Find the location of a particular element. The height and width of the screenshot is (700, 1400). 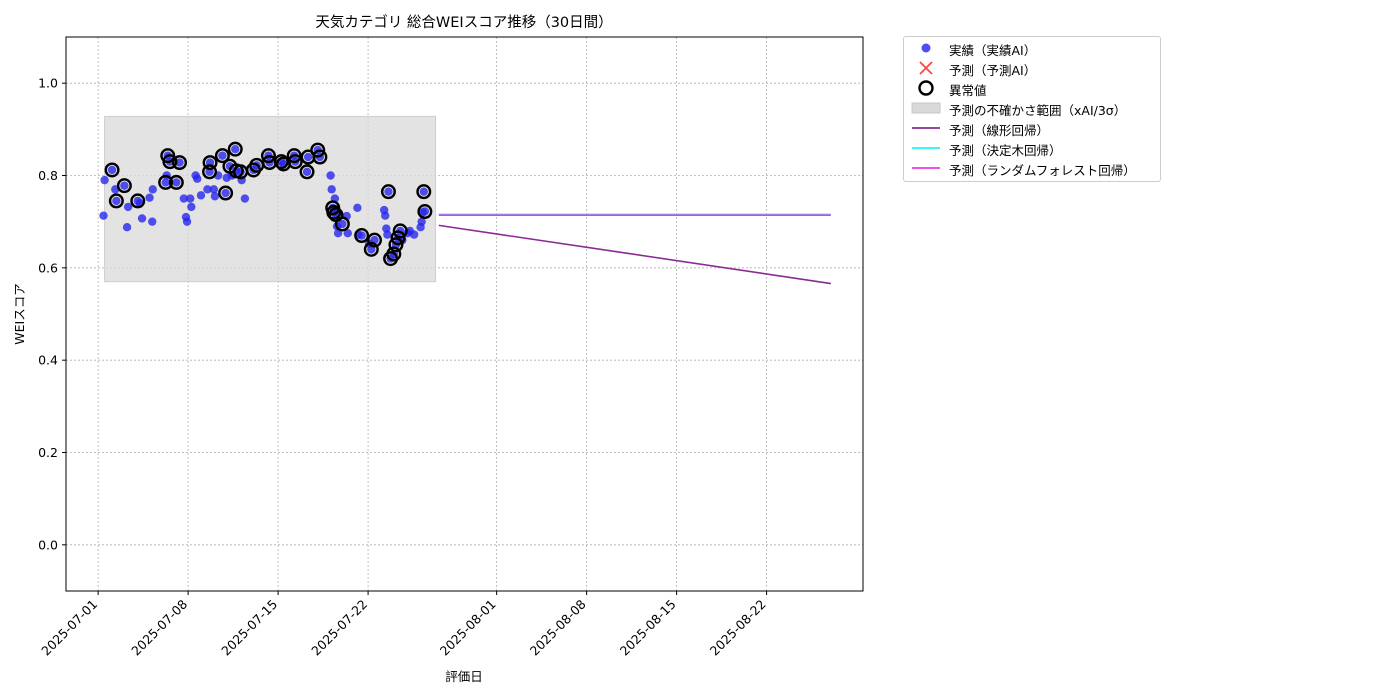

legend-label: 実績（実績AI） is located at coordinates (993, 50).